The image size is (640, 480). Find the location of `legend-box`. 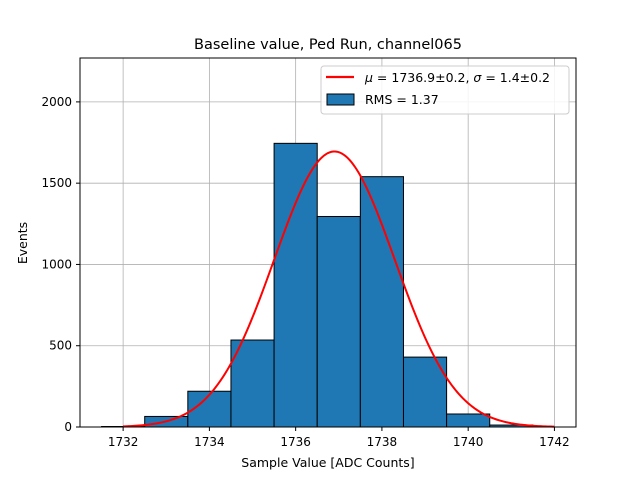

legend-box is located at coordinates (445, 90).